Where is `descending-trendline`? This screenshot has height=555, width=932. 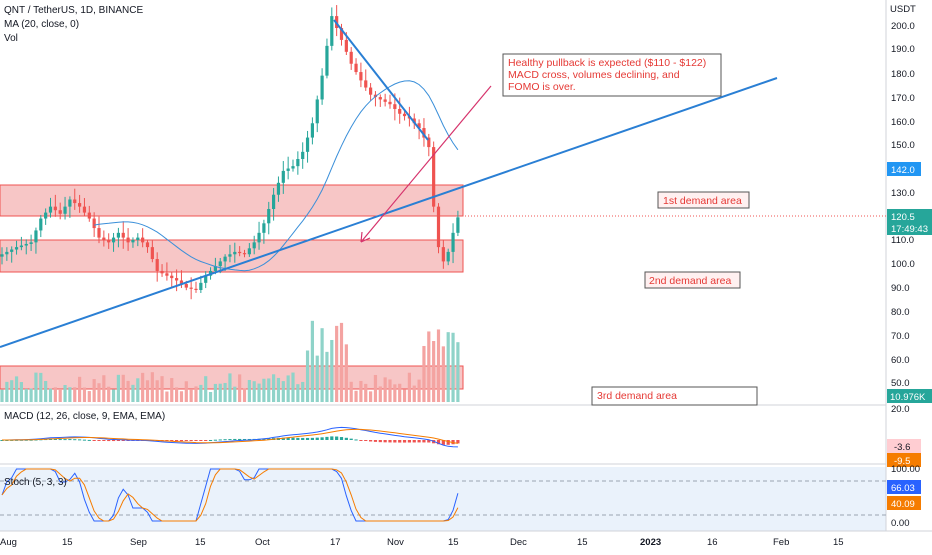 descending-trendline is located at coordinates (381, 80).